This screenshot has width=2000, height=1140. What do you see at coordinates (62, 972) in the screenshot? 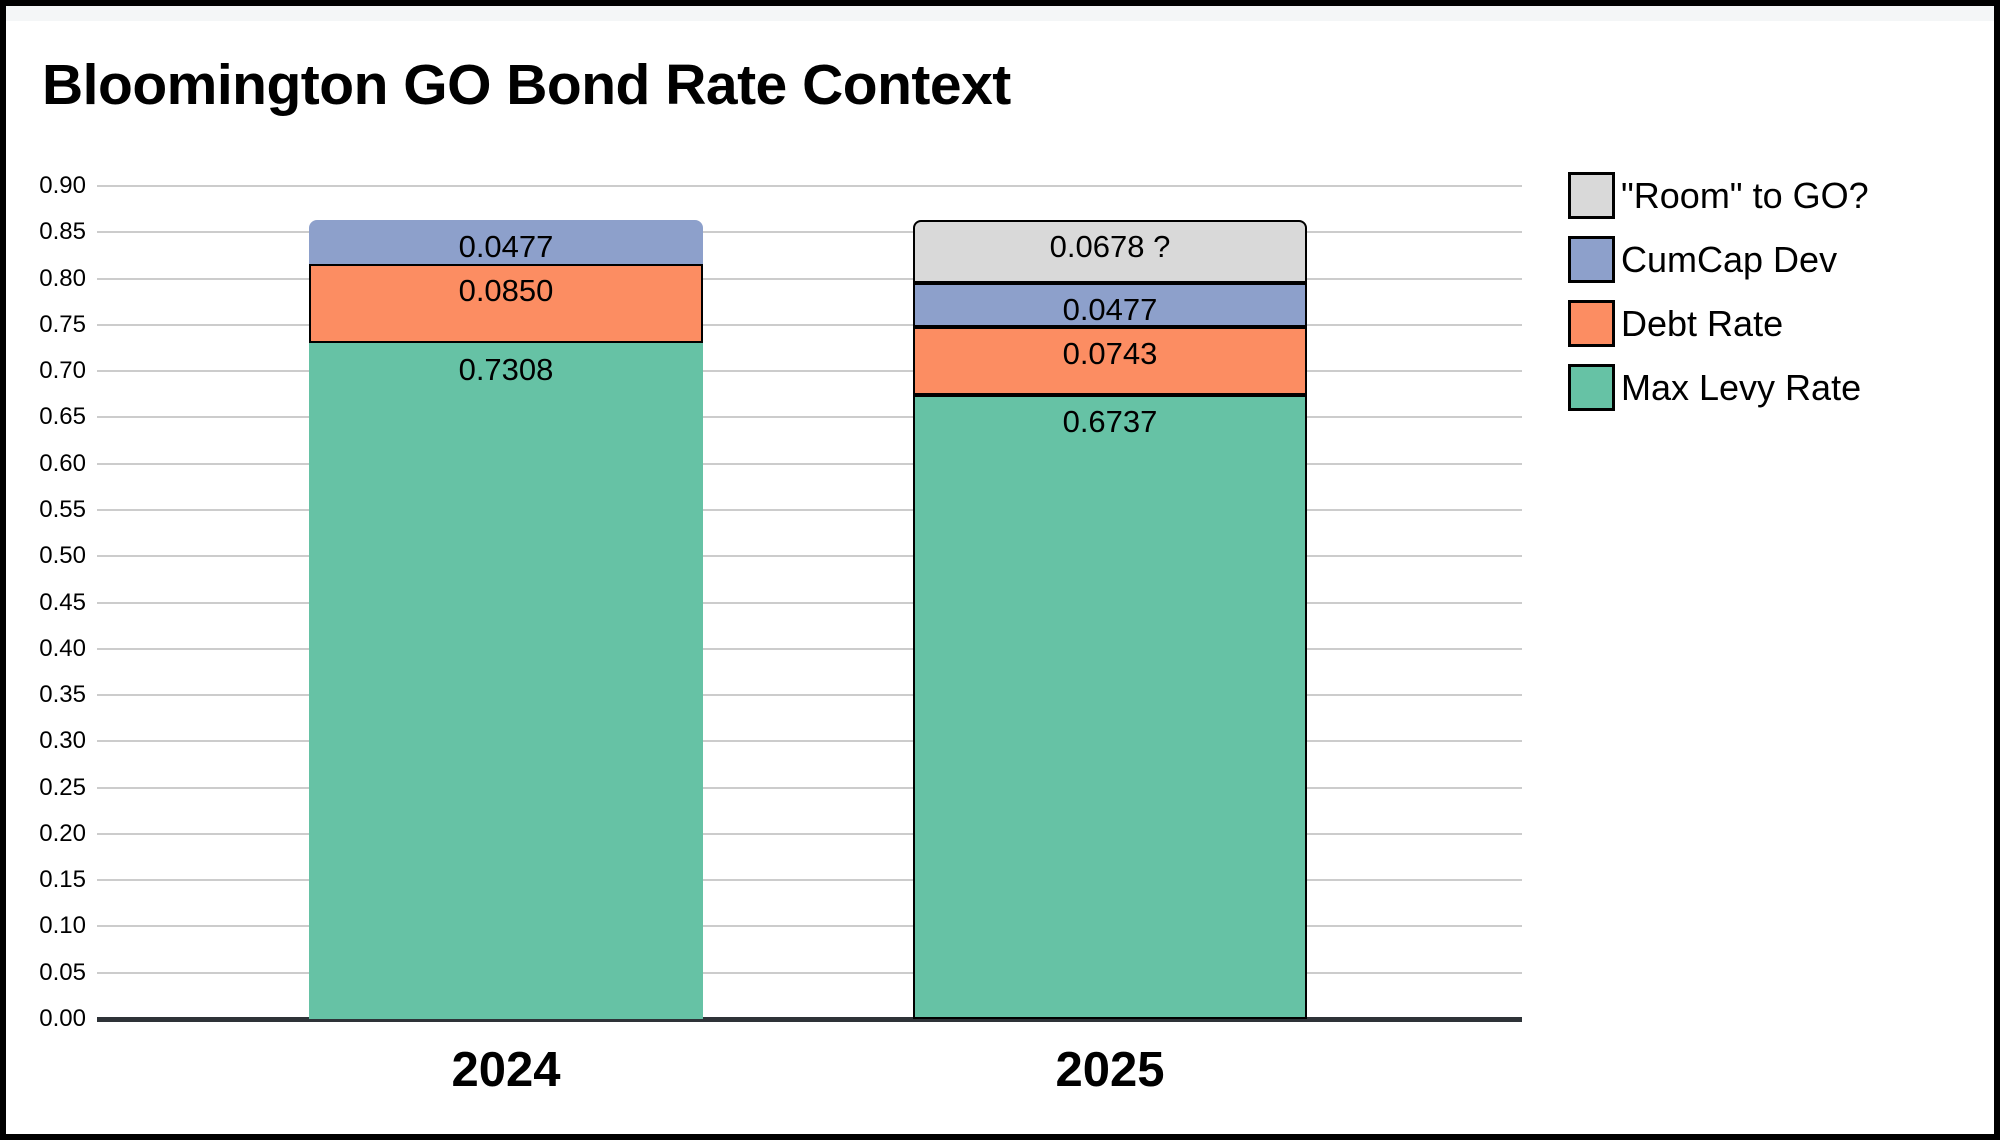
I see `y-axis-tick-label: 0.05` at bounding box center [62, 972].